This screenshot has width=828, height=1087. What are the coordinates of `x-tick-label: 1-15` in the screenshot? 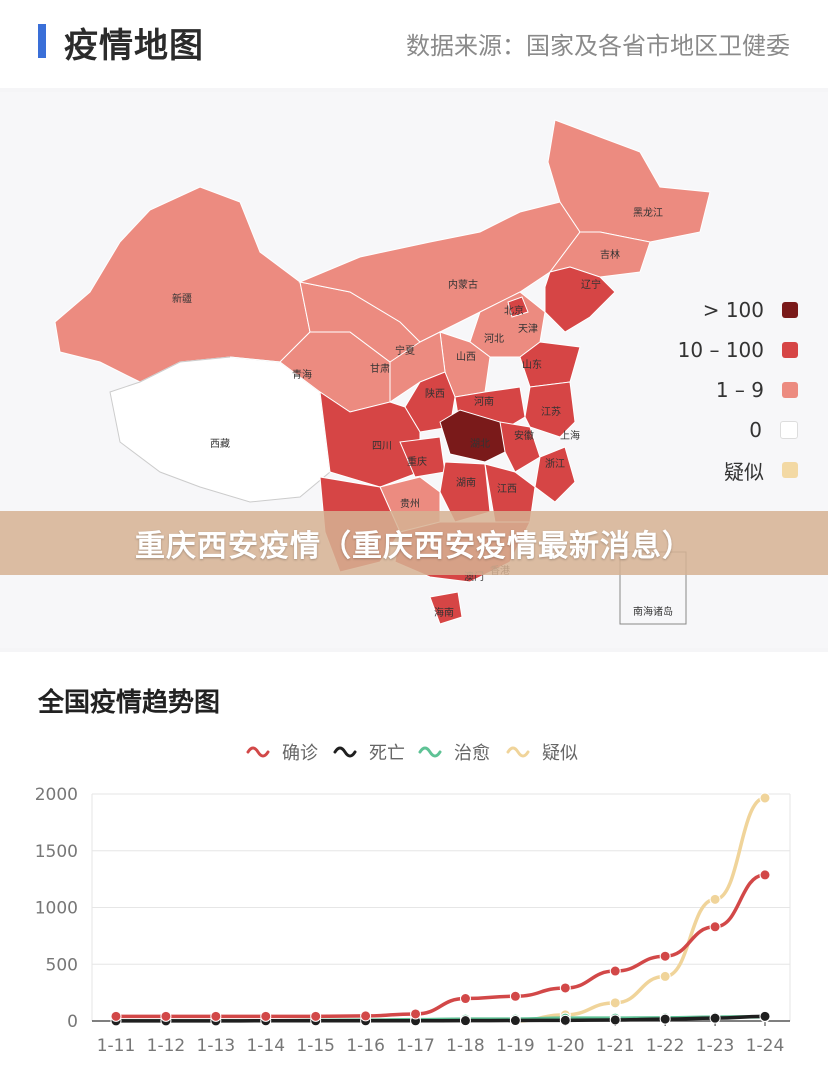 It's located at (315, 1046).